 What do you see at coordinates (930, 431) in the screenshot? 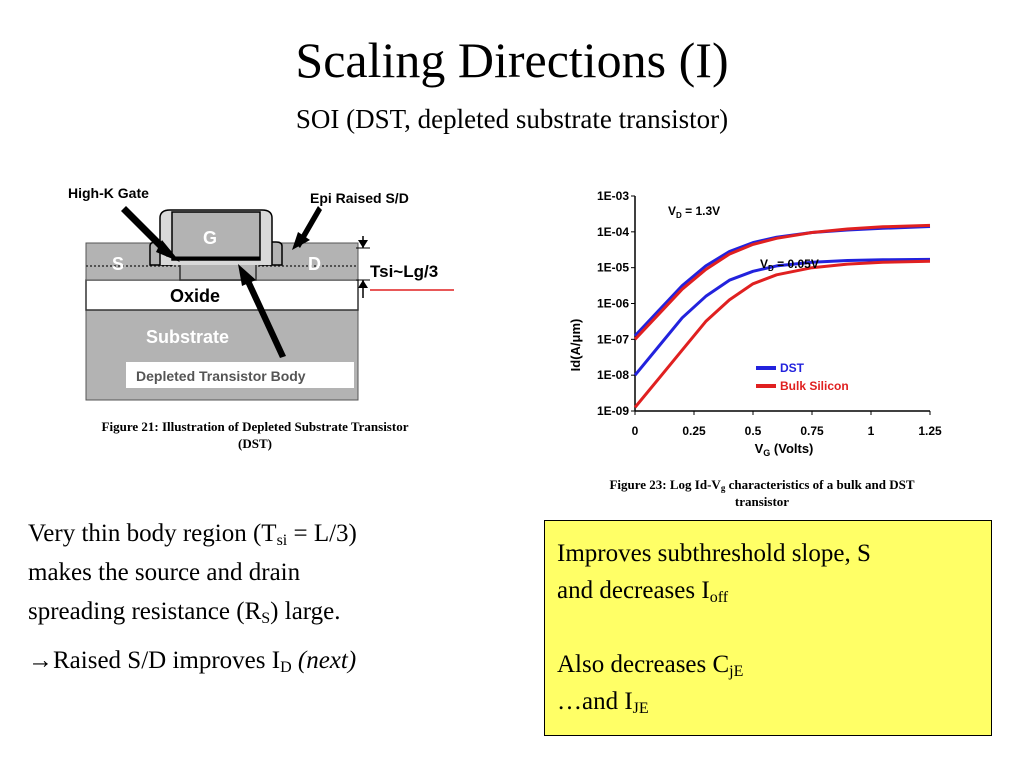
I see `x-tick-label: 1.25` at bounding box center [930, 431].